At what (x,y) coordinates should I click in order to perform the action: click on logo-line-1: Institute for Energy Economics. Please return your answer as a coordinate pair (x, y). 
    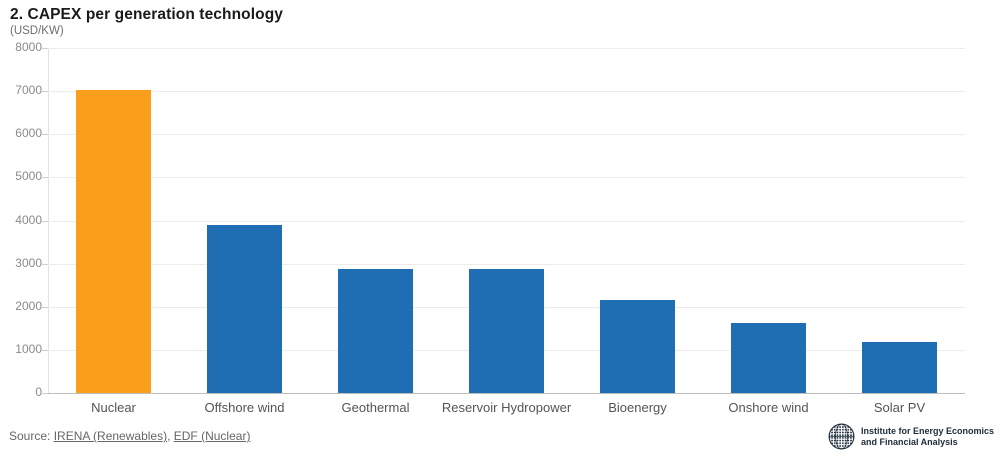
    Looking at the image, I should click on (927, 430).